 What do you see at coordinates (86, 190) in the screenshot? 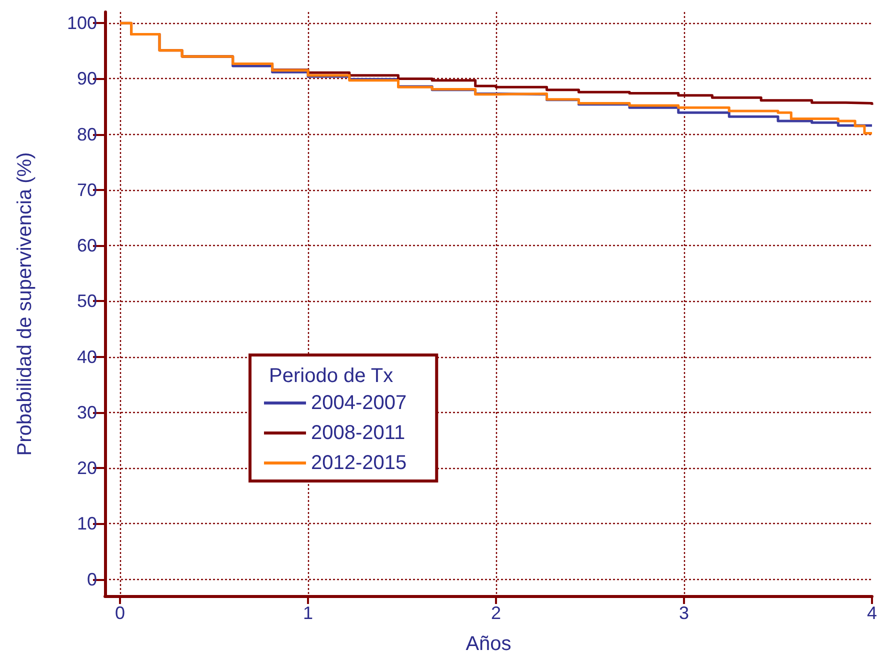
I see `y-tick-label: 70` at bounding box center [86, 190].